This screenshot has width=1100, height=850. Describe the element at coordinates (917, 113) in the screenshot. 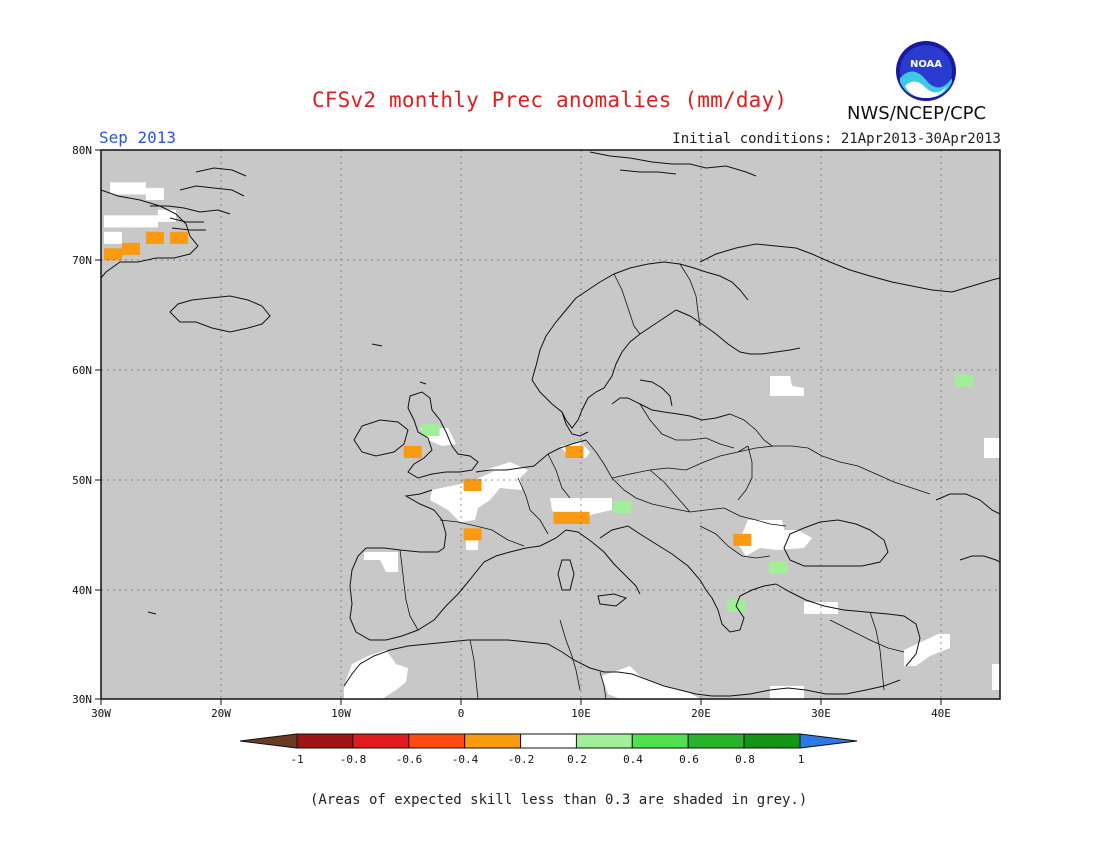

I see `agency-label: NWS/NCEP/CPC` at that location.